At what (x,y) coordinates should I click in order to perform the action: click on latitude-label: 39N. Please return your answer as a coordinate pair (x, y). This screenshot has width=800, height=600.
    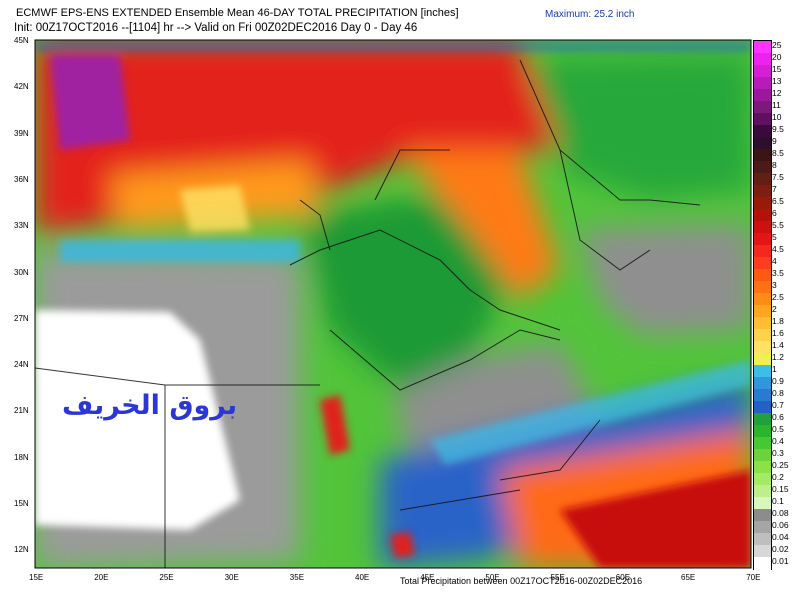
    Looking at the image, I should click on (21, 133).